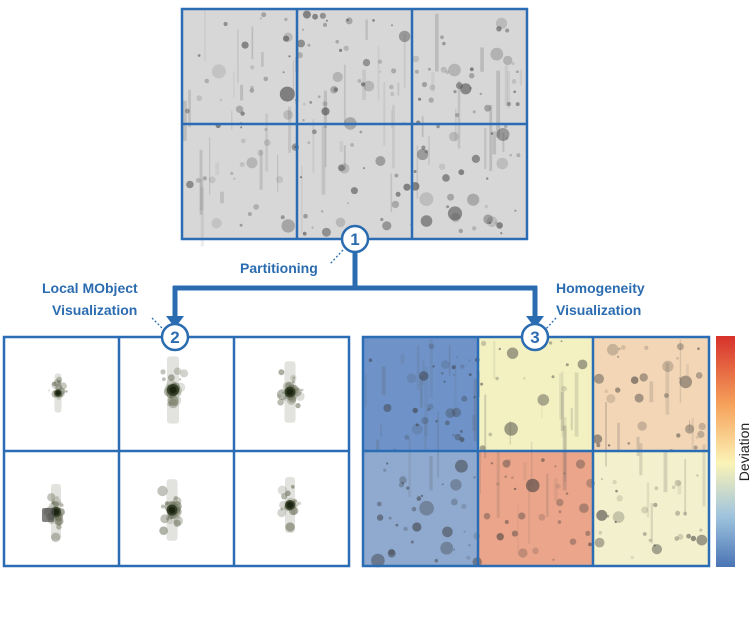  What do you see at coordinates (90, 288) in the screenshot?
I see `step-2-label-line1: Local MObject` at bounding box center [90, 288].